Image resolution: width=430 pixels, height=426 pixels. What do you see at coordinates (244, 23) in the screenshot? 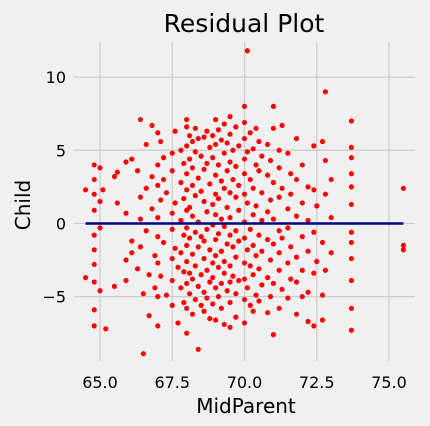
I see `chart-title: Residual Plot` at bounding box center [244, 23].